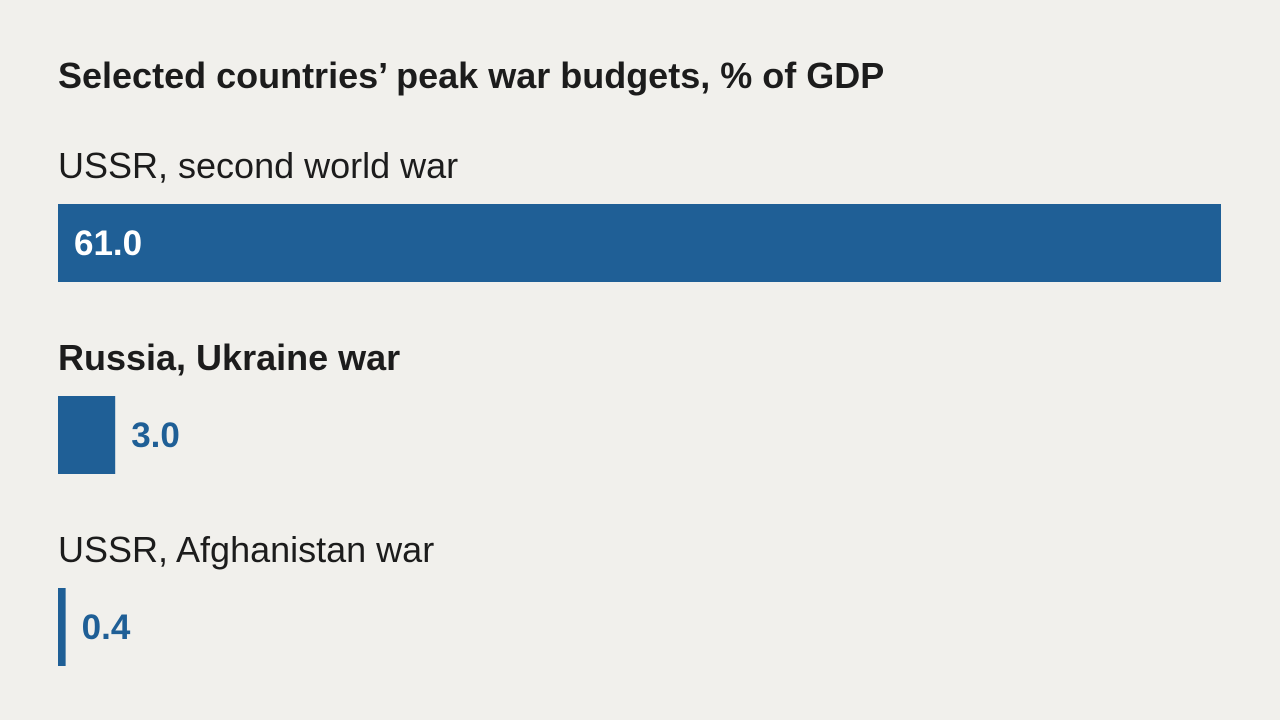  I want to click on value-label: 0.4, so click(106, 627).